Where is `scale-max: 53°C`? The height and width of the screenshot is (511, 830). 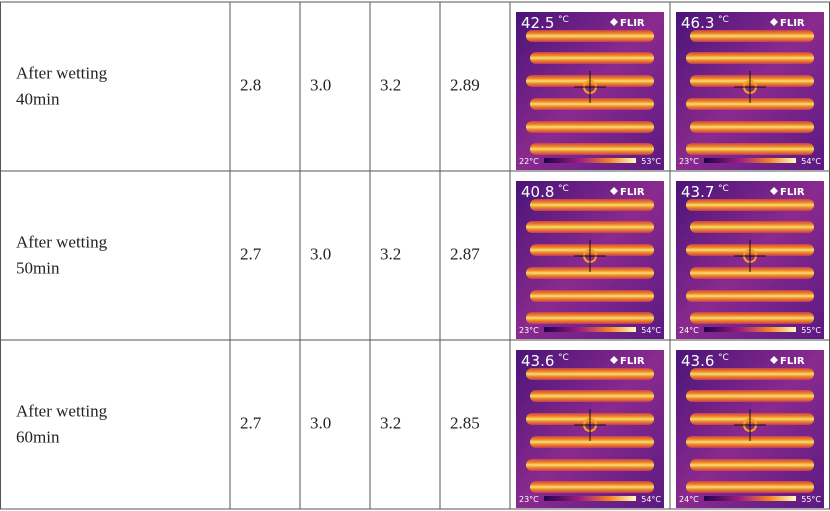 scale-max: 53°C is located at coordinates (651, 161).